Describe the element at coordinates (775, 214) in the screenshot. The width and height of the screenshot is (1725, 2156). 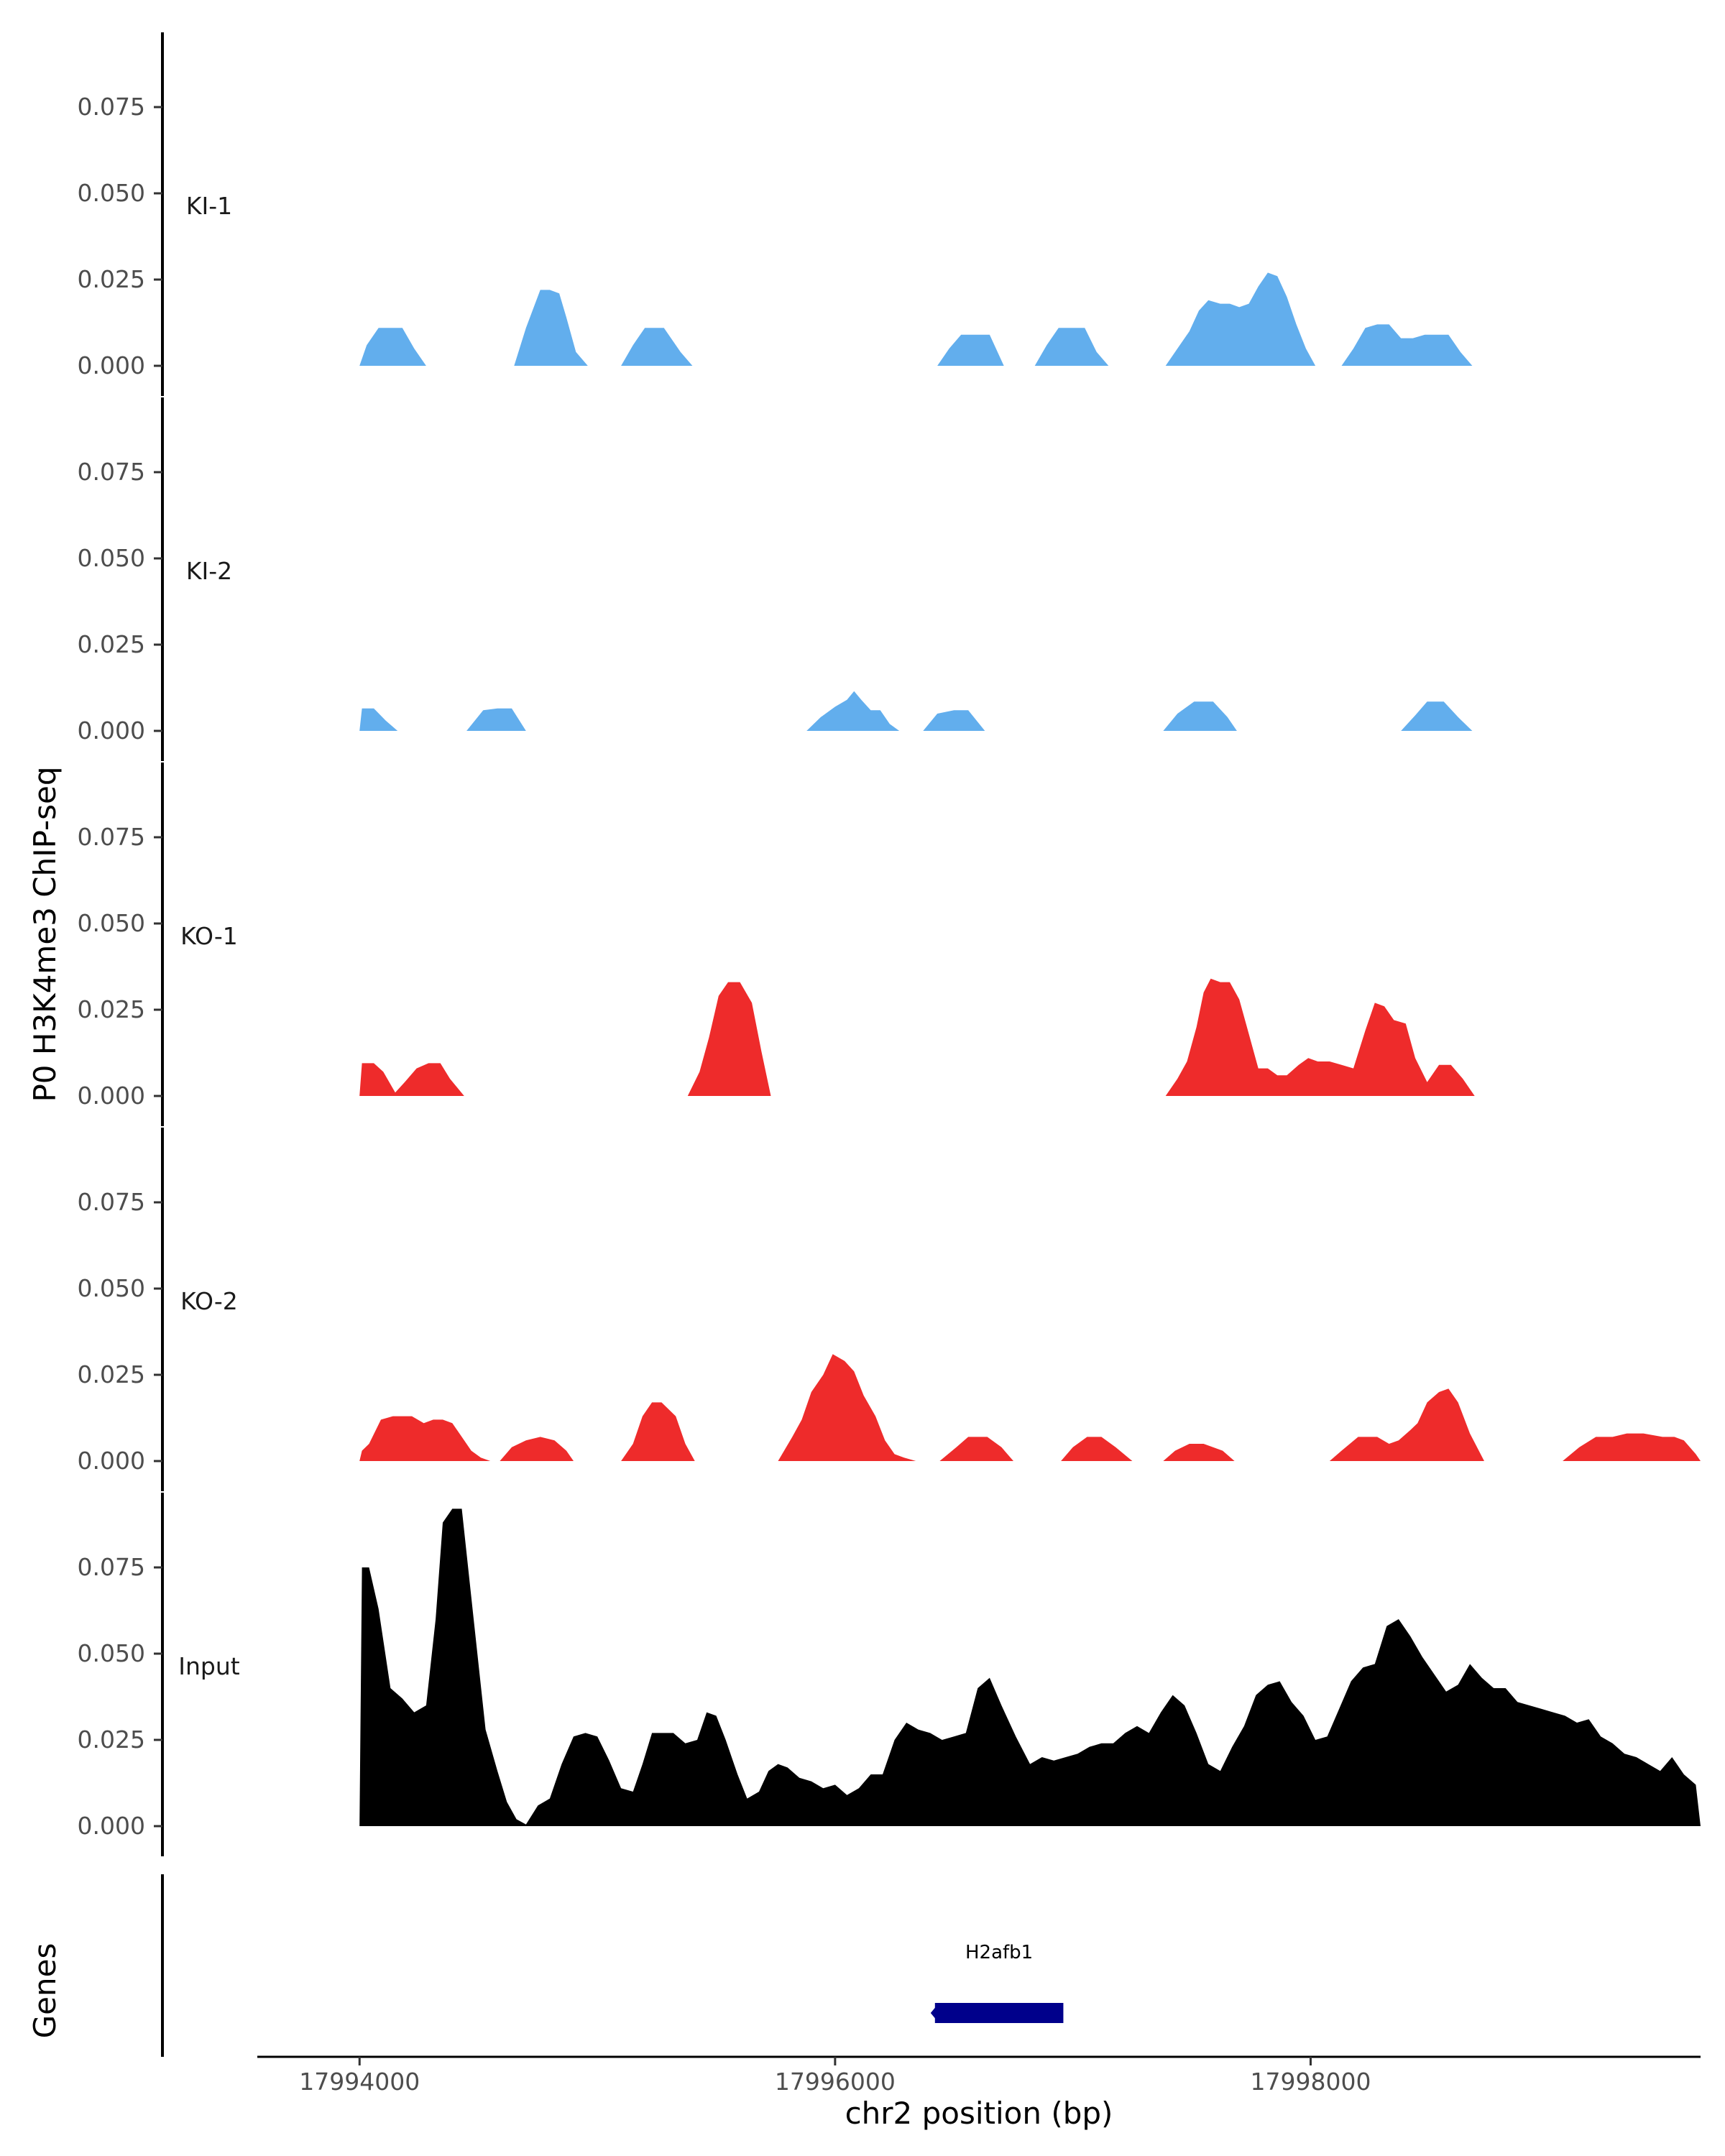
I see `track-ki-1: 0.000 0.025 0.050 0.075 KI-1` at that location.